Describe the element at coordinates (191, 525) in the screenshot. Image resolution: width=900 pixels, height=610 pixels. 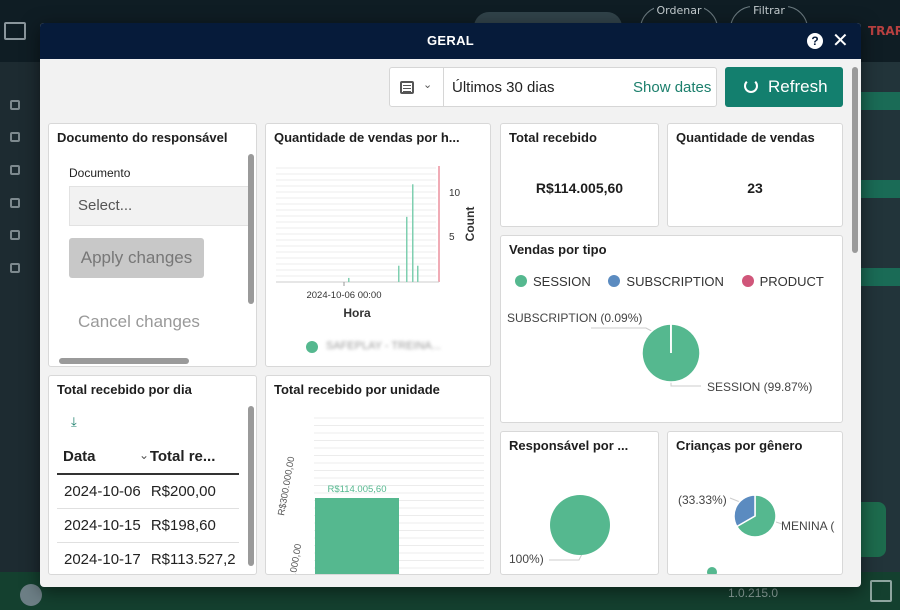
I see `cell-total: R$198,60` at that location.